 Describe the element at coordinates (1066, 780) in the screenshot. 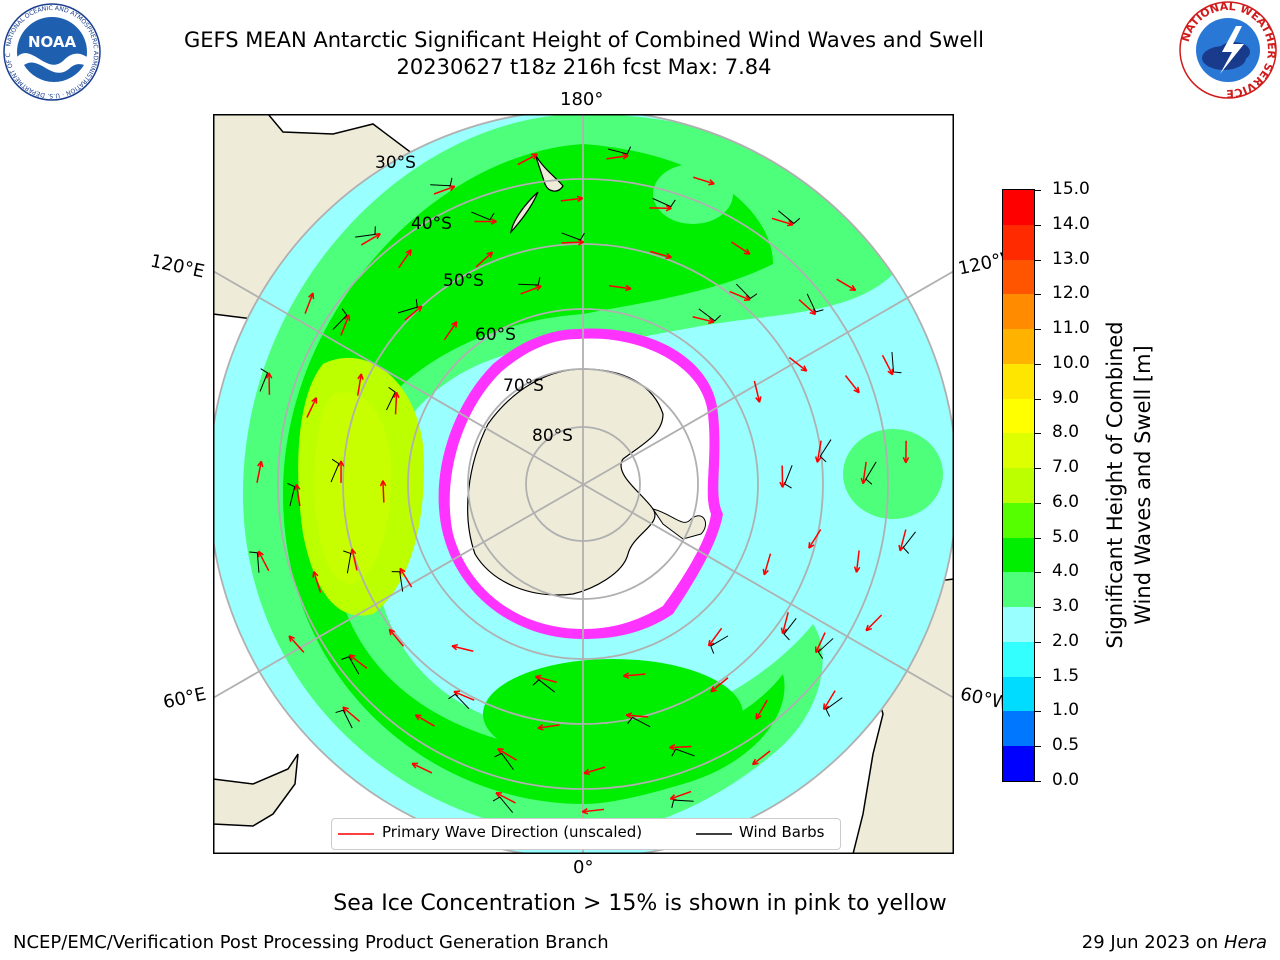

I see `colorbar-tick-label: 0.0` at that location.